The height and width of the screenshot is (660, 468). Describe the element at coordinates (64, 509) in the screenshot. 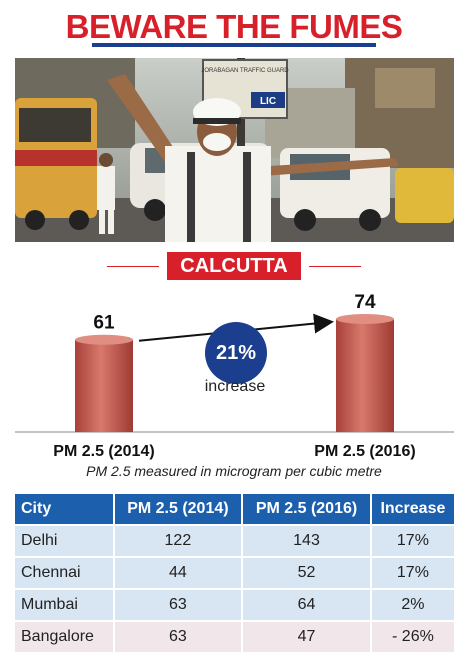

I see `header-city: City` at that location.